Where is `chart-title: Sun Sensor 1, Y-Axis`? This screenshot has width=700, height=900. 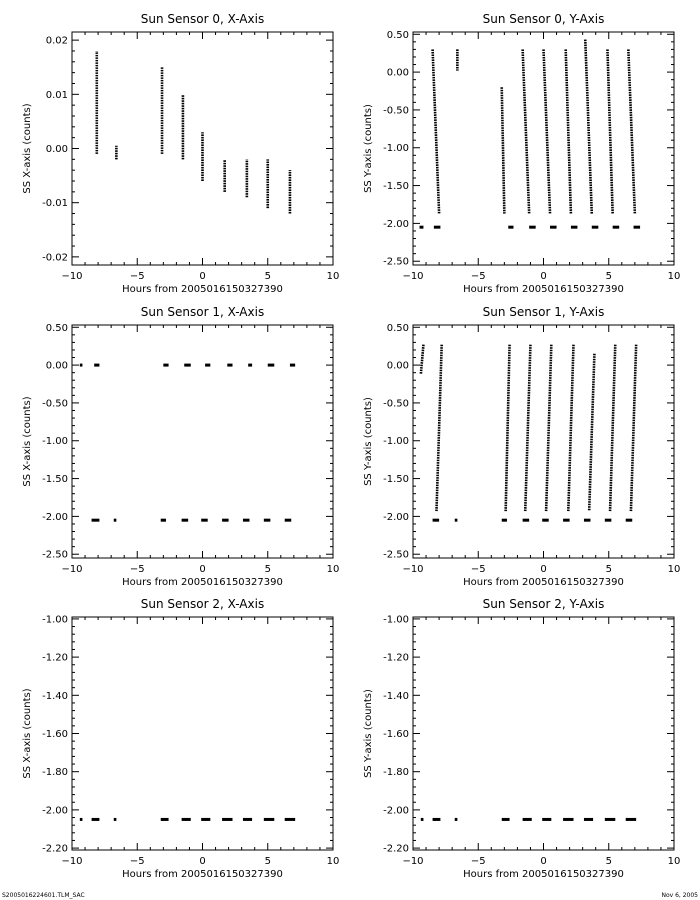
chart-title: Sun Sensor 1, Y-Axis is located at coordinates (544, 312).